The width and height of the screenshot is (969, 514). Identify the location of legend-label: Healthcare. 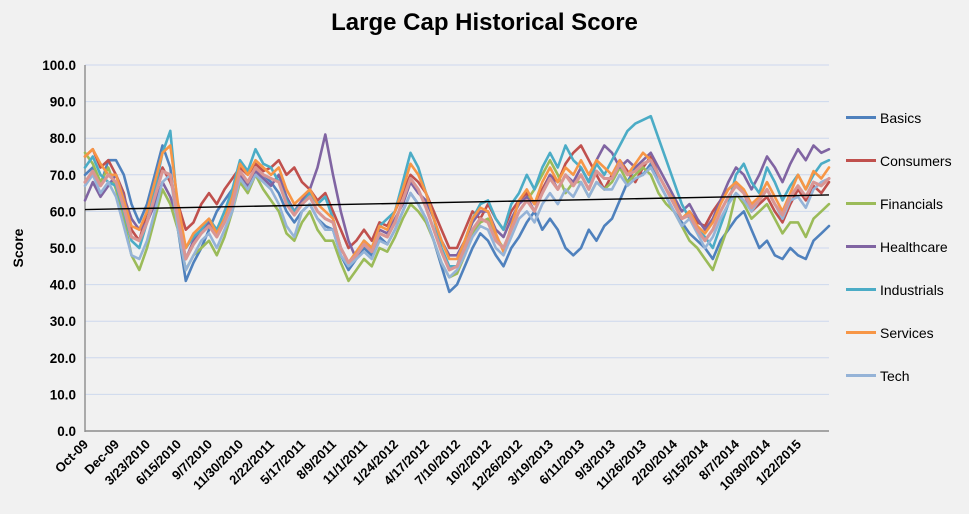
(914, 246).